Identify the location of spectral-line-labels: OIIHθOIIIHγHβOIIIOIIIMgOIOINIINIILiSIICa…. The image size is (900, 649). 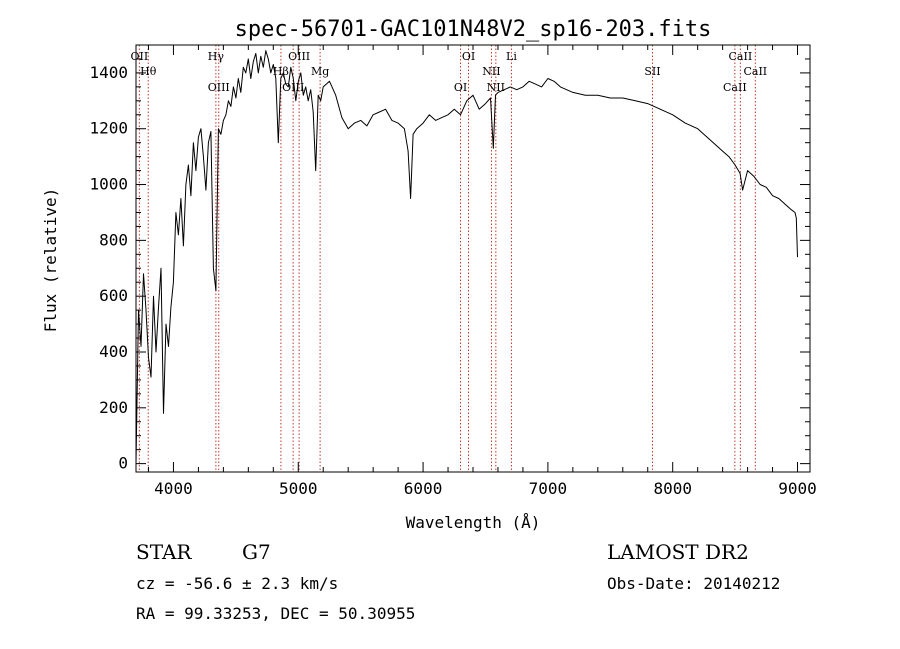
(449, 72).